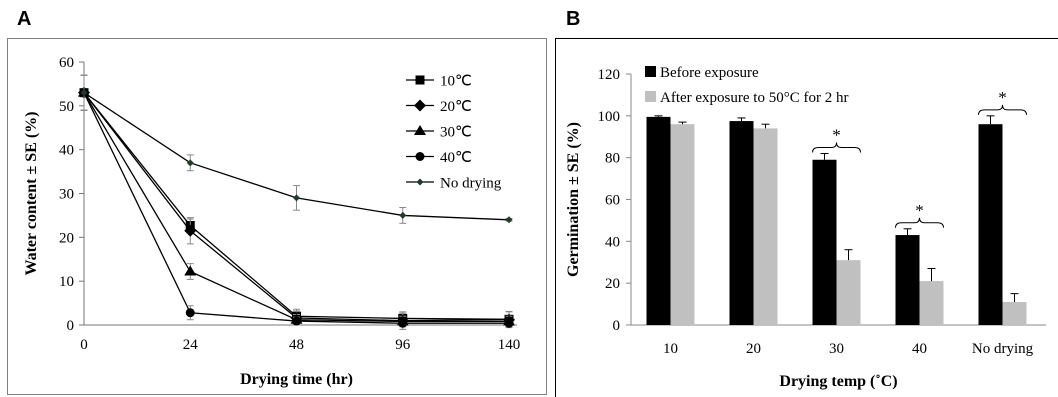 The image size is (1058, 397). Describe the element at coordinates (838, 381) in the screenshot. I see `panel-b-x-axis-title: Drying temp (˚C)` at that location.